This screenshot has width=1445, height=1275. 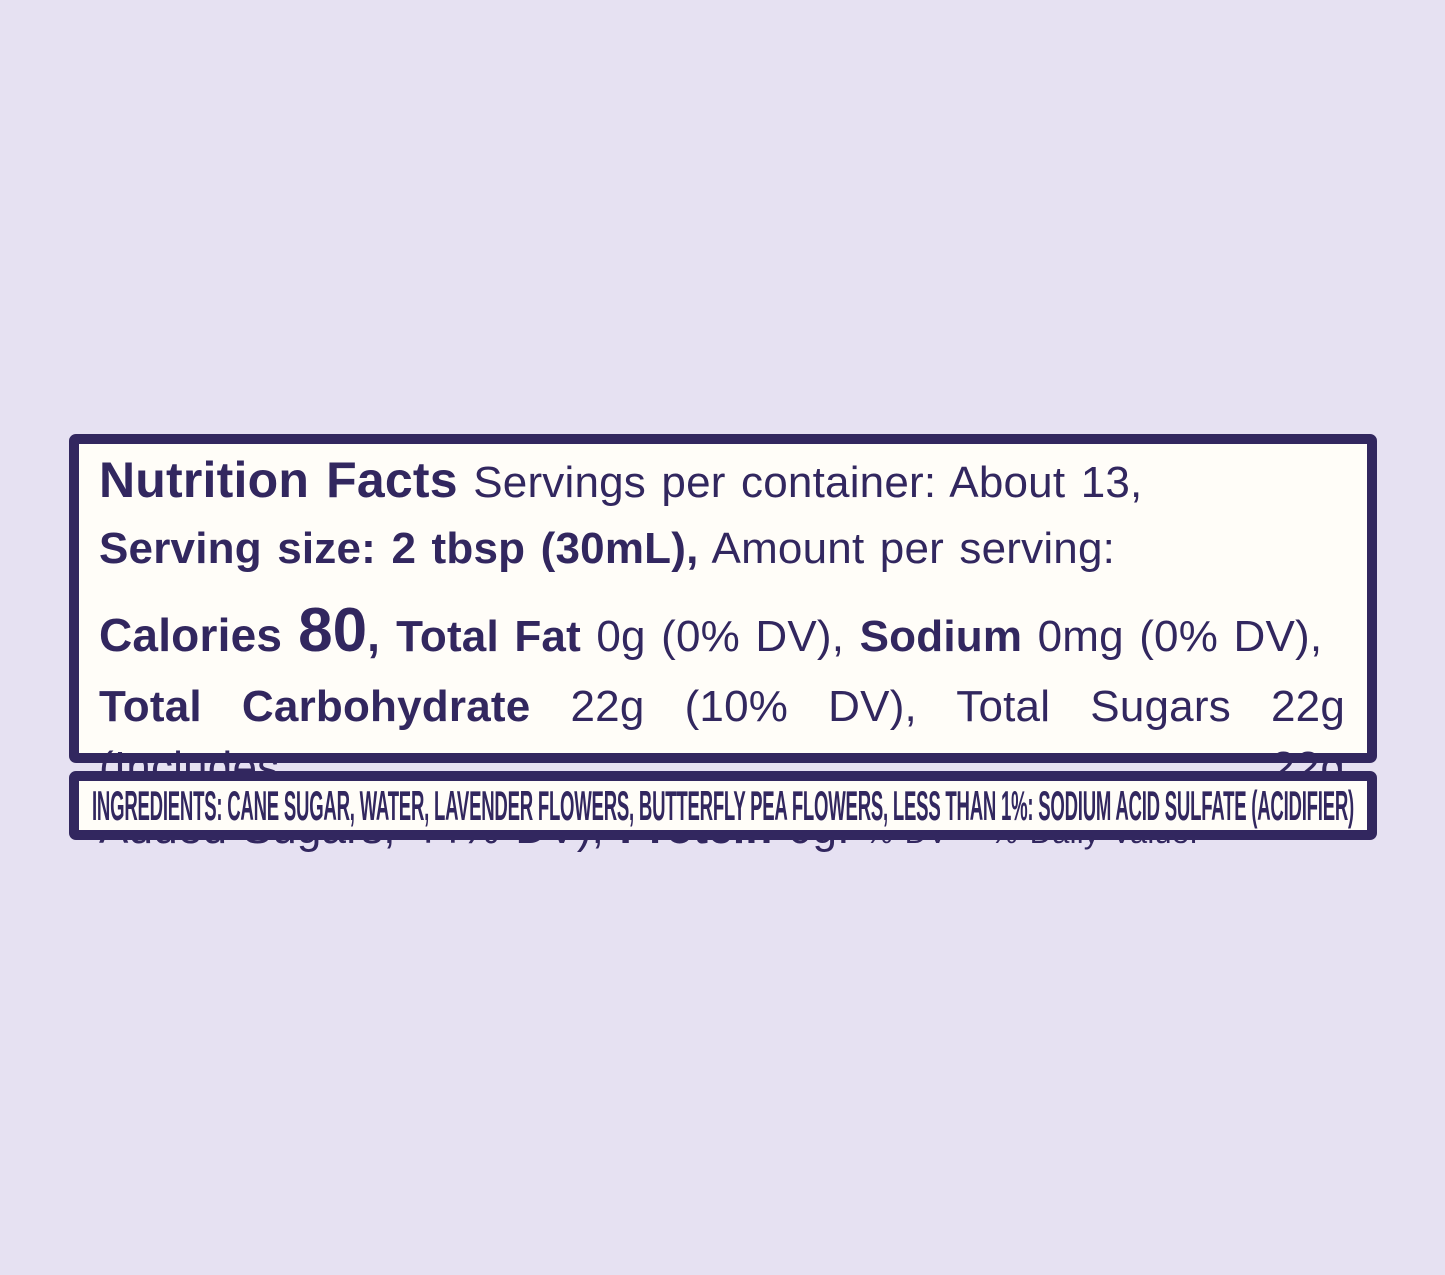 What do you see at coordinates (399, 548) in the screenshot?
I see `serving-size: Serving size: 2 tbsp (30mL),` at bounding box center [399, 548].